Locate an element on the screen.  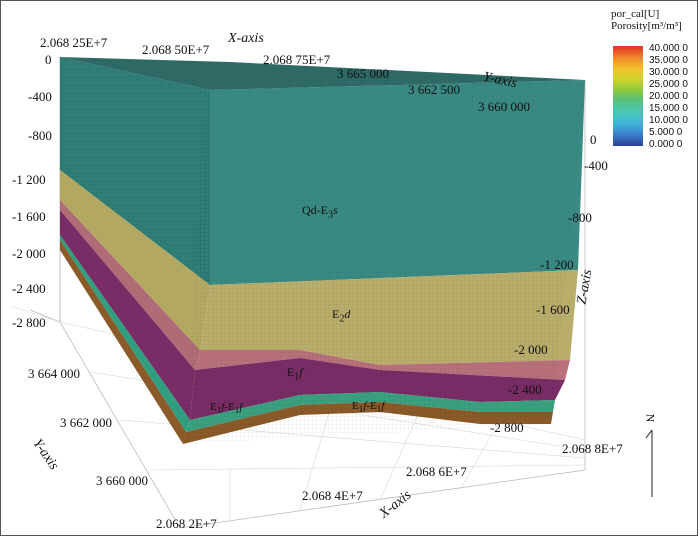
z-left-tick: -800 is located at coordinates (40, 135).